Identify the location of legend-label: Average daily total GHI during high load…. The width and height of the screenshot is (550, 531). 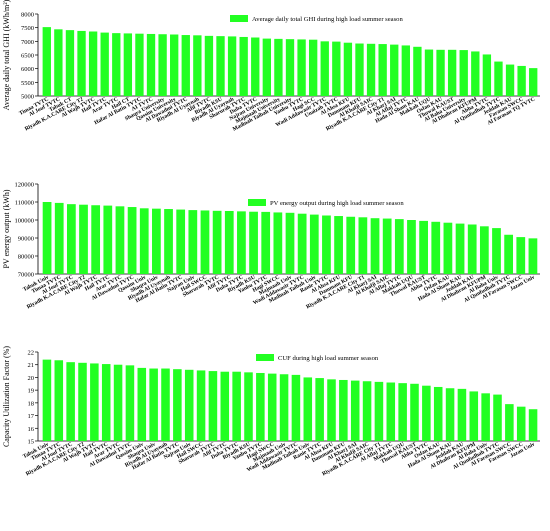
(327, 19).